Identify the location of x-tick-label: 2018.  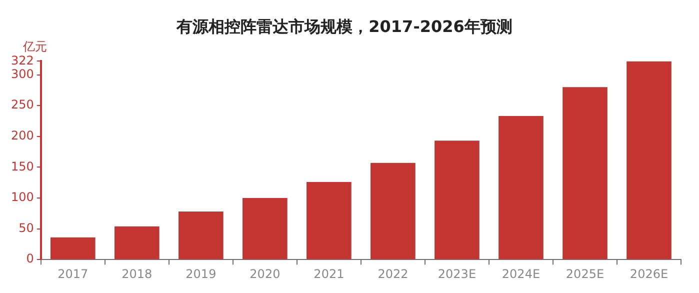
(137, 273).